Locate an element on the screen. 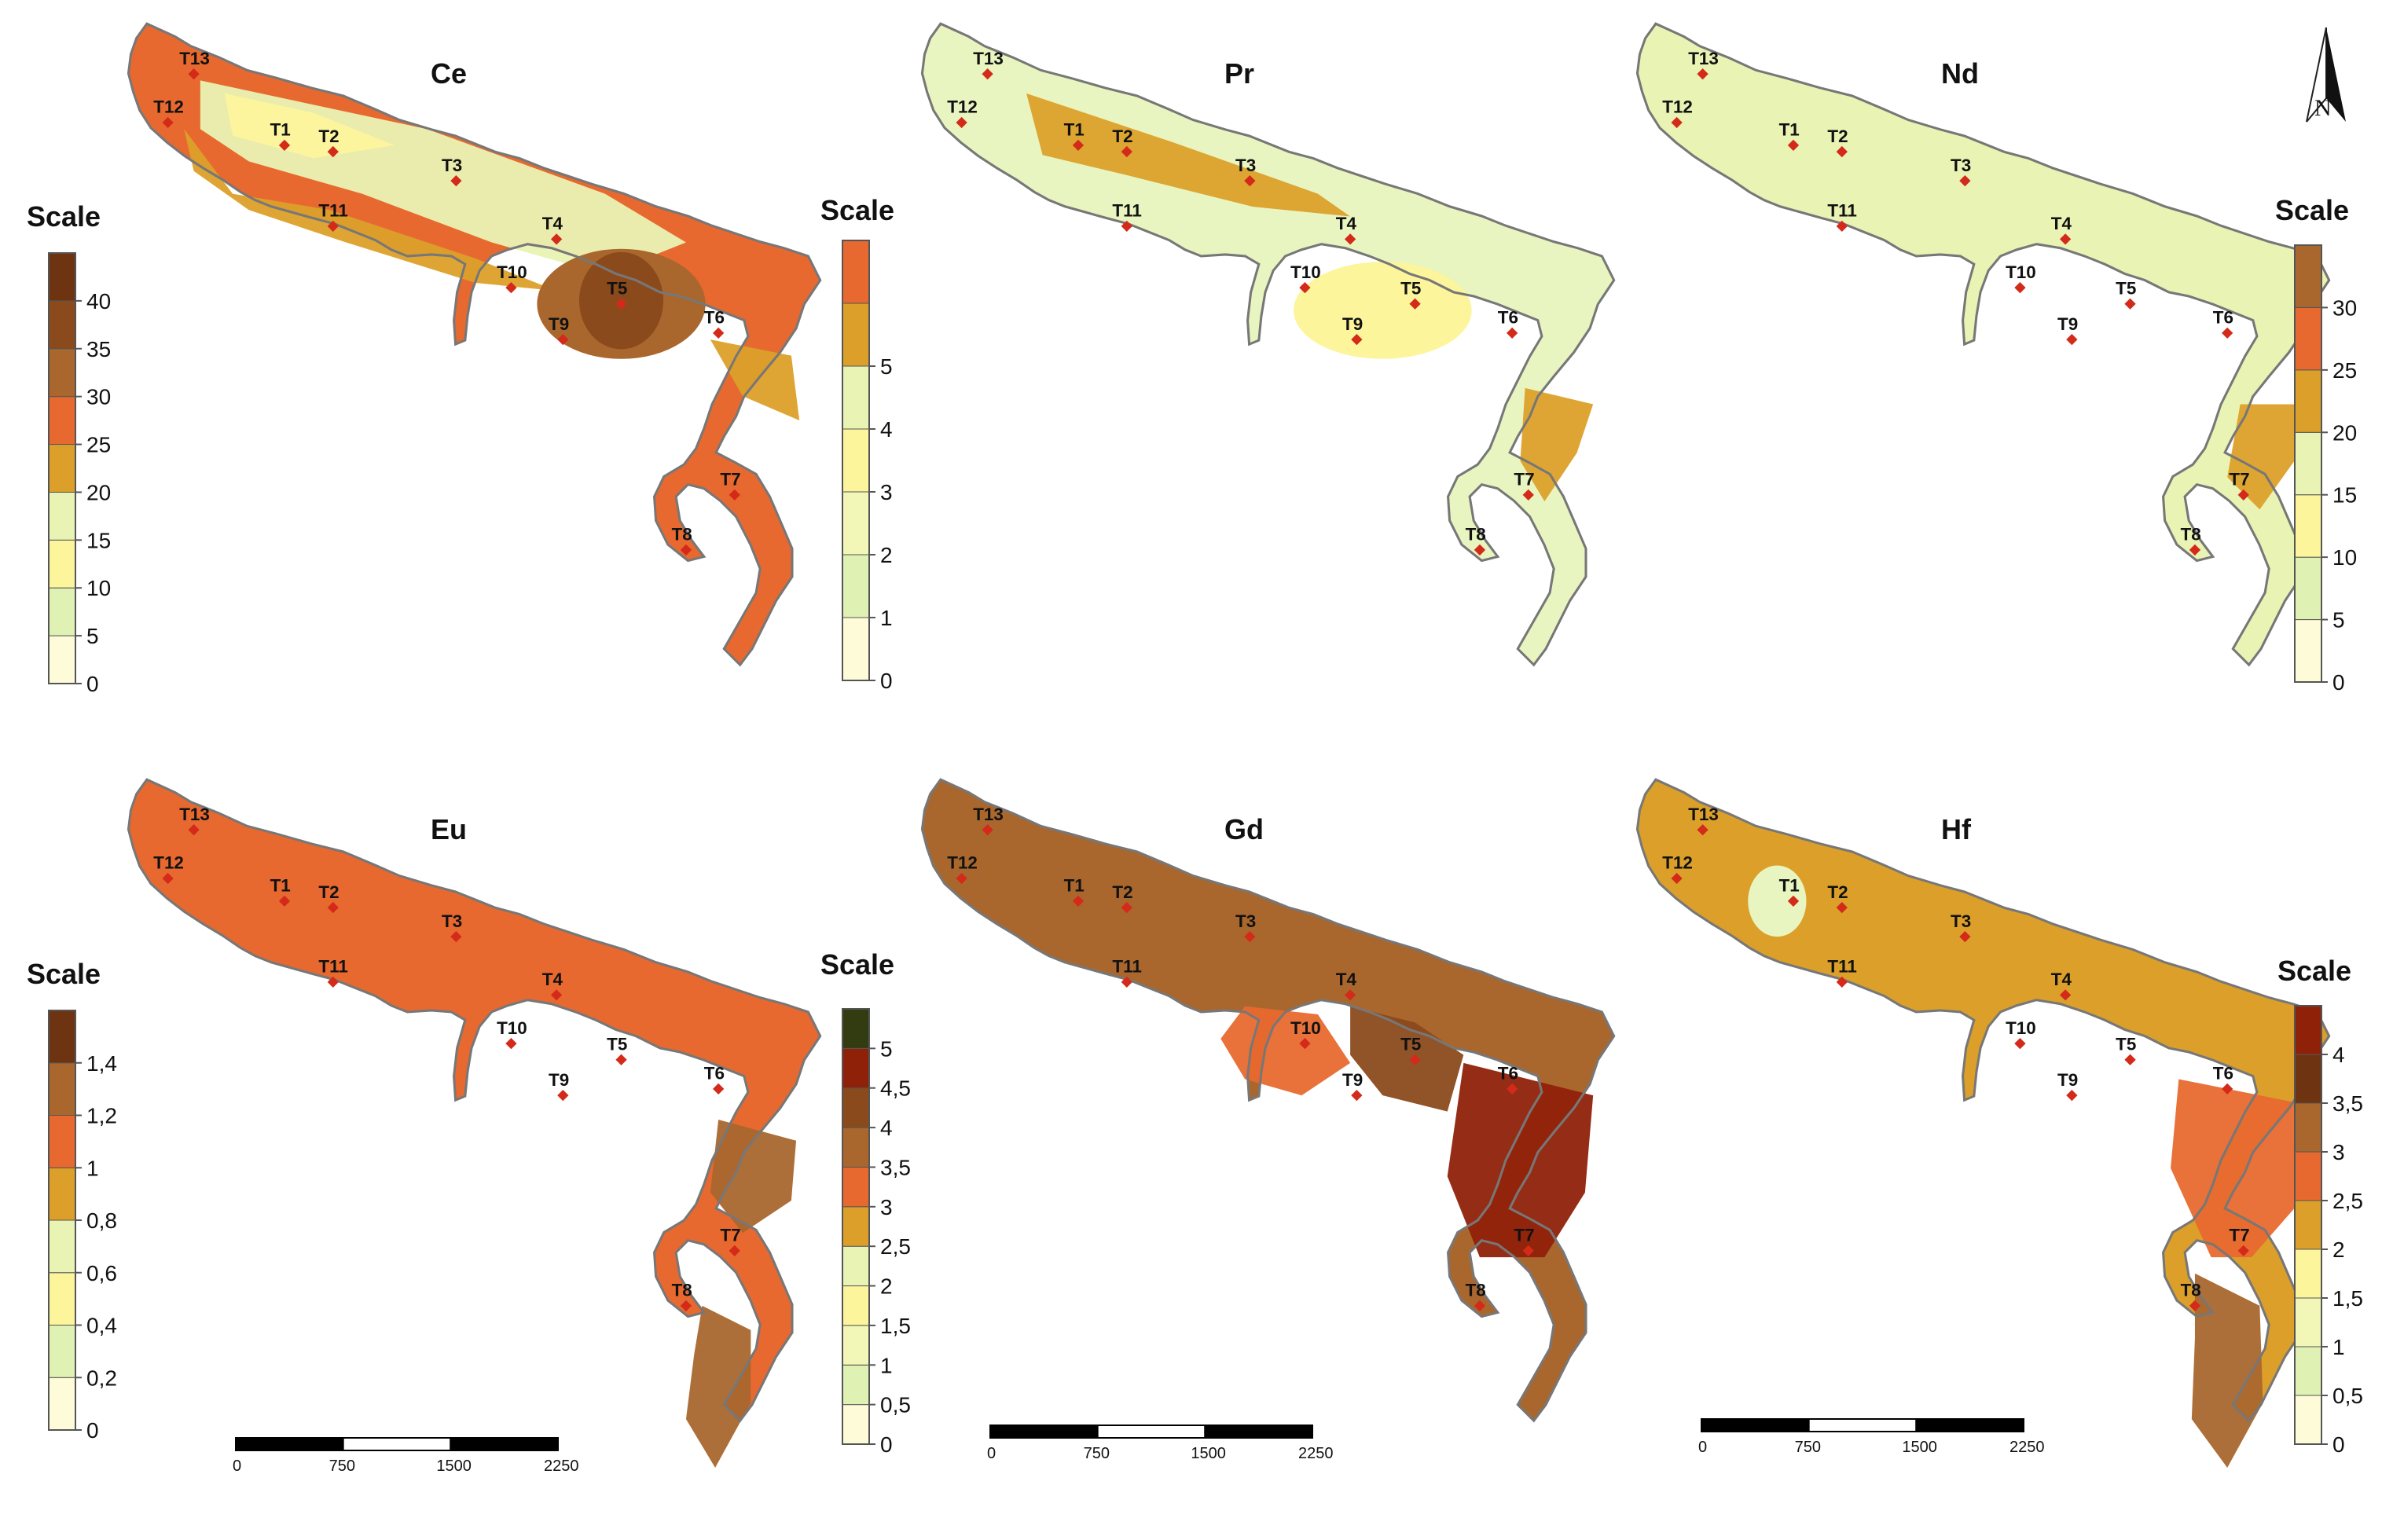 The image size is (2382, 1540). station-label: T9 is located at coordinates (559, 324).